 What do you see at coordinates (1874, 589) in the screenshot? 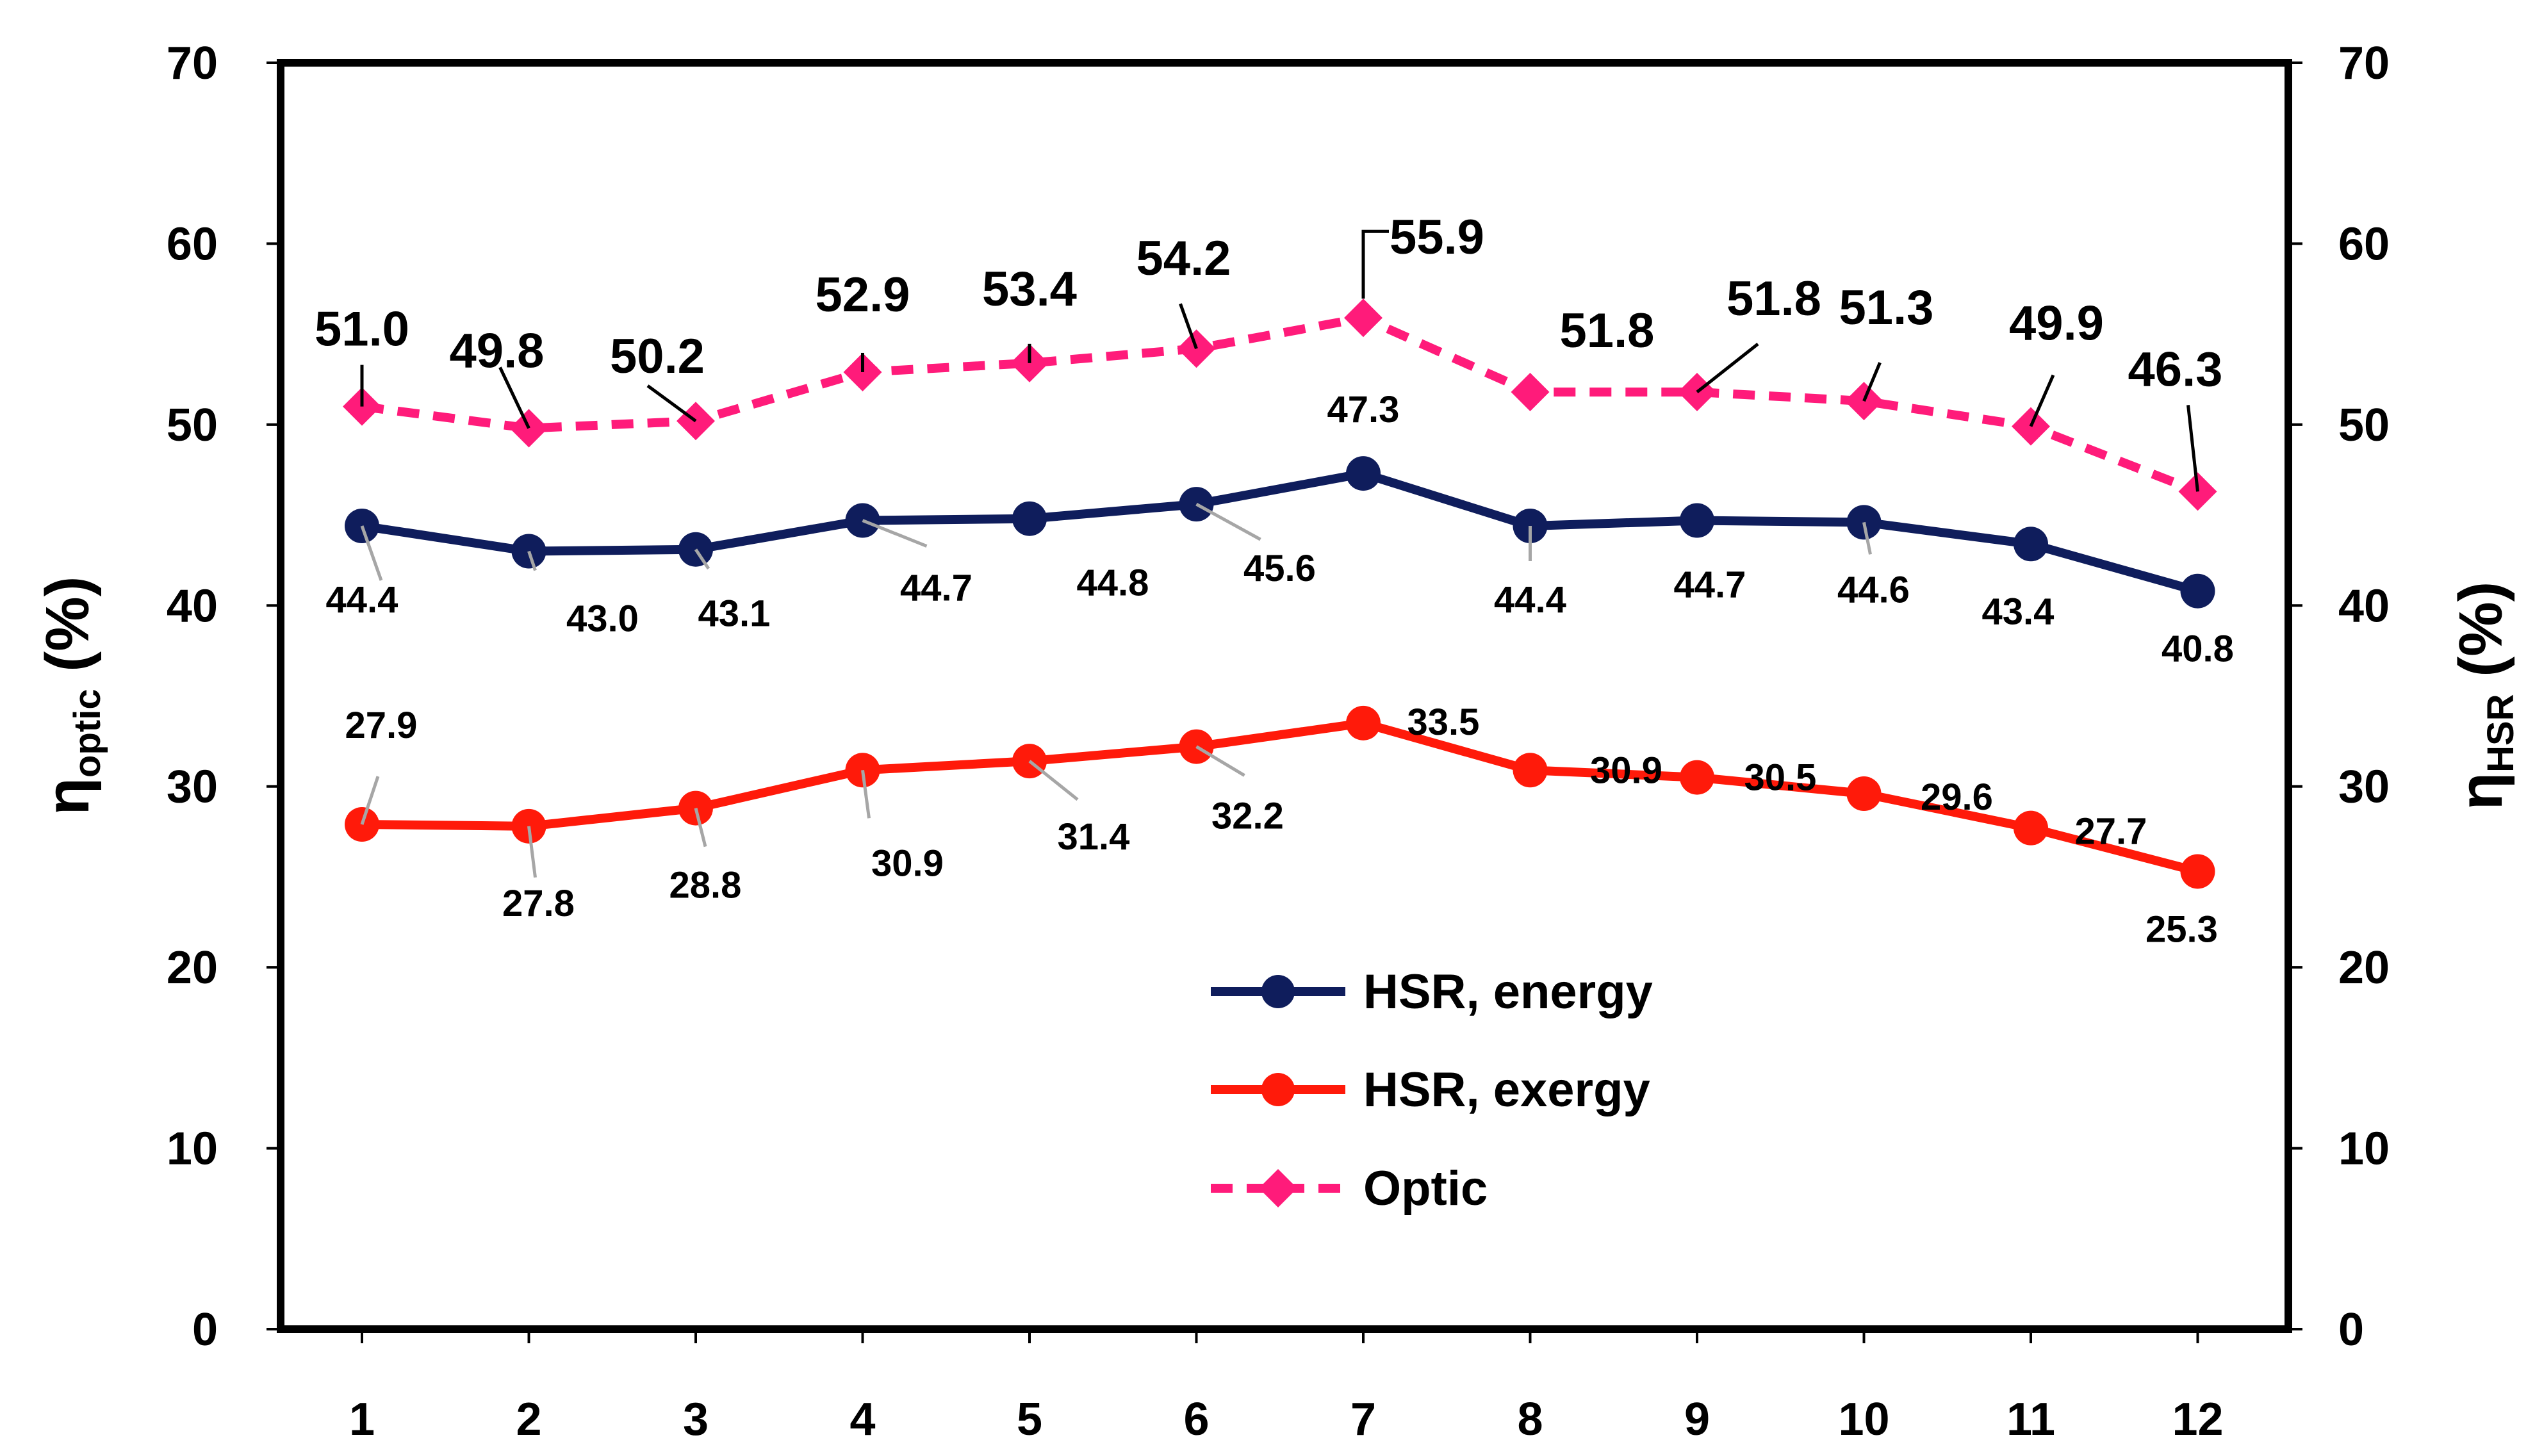
I see `data-label: 44.6` at bounding box center [1874, 589].